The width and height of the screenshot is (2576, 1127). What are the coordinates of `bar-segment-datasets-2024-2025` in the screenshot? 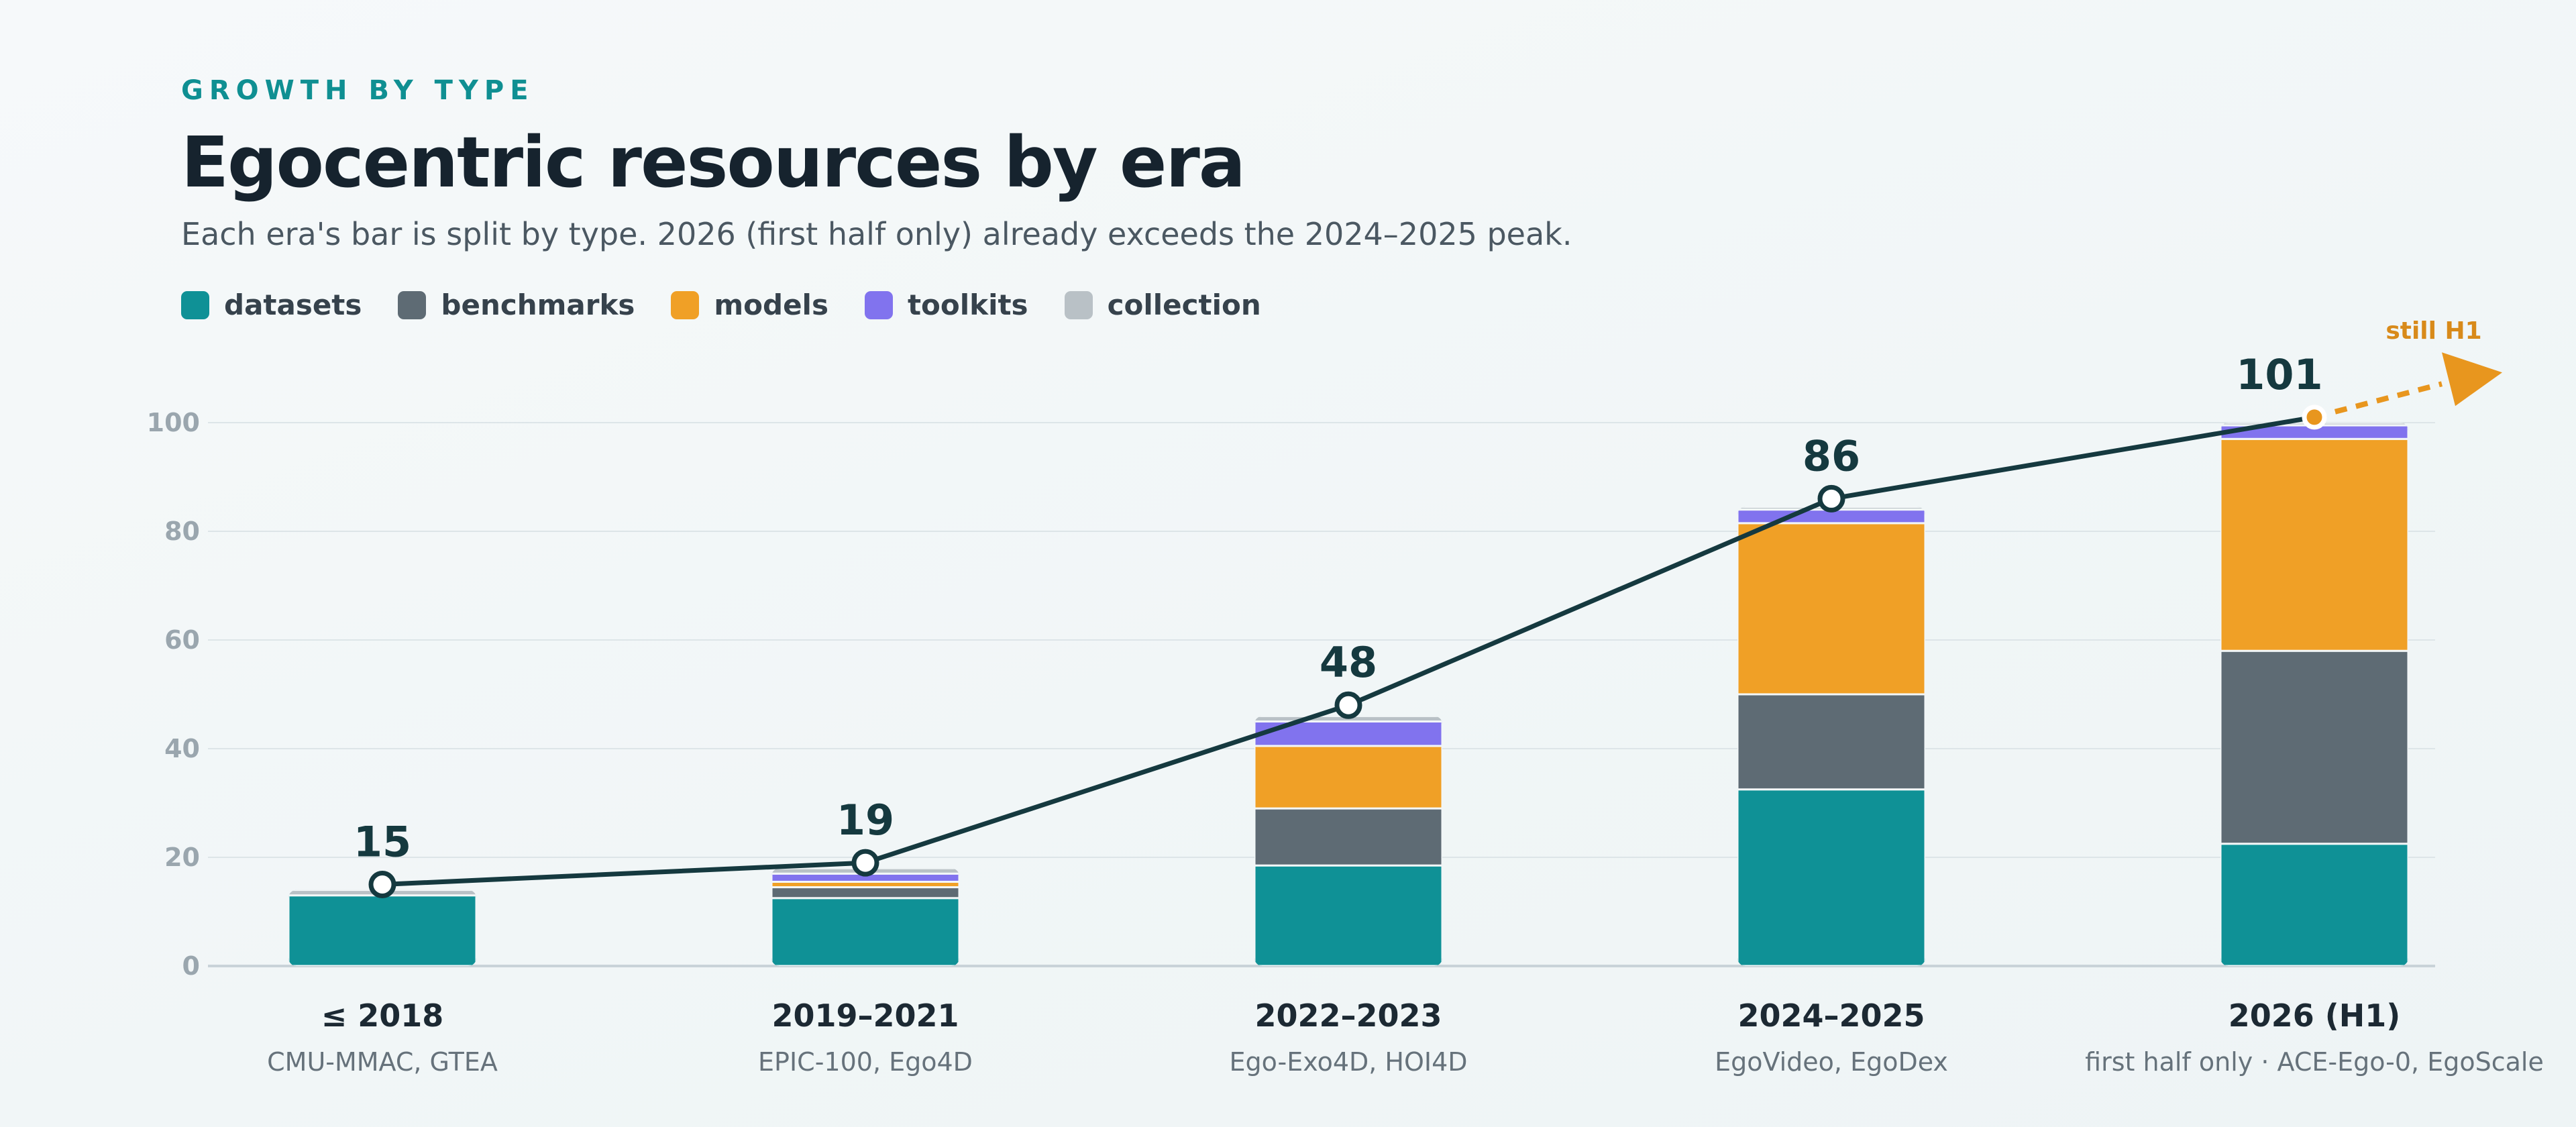 It's located at (1831, 877).